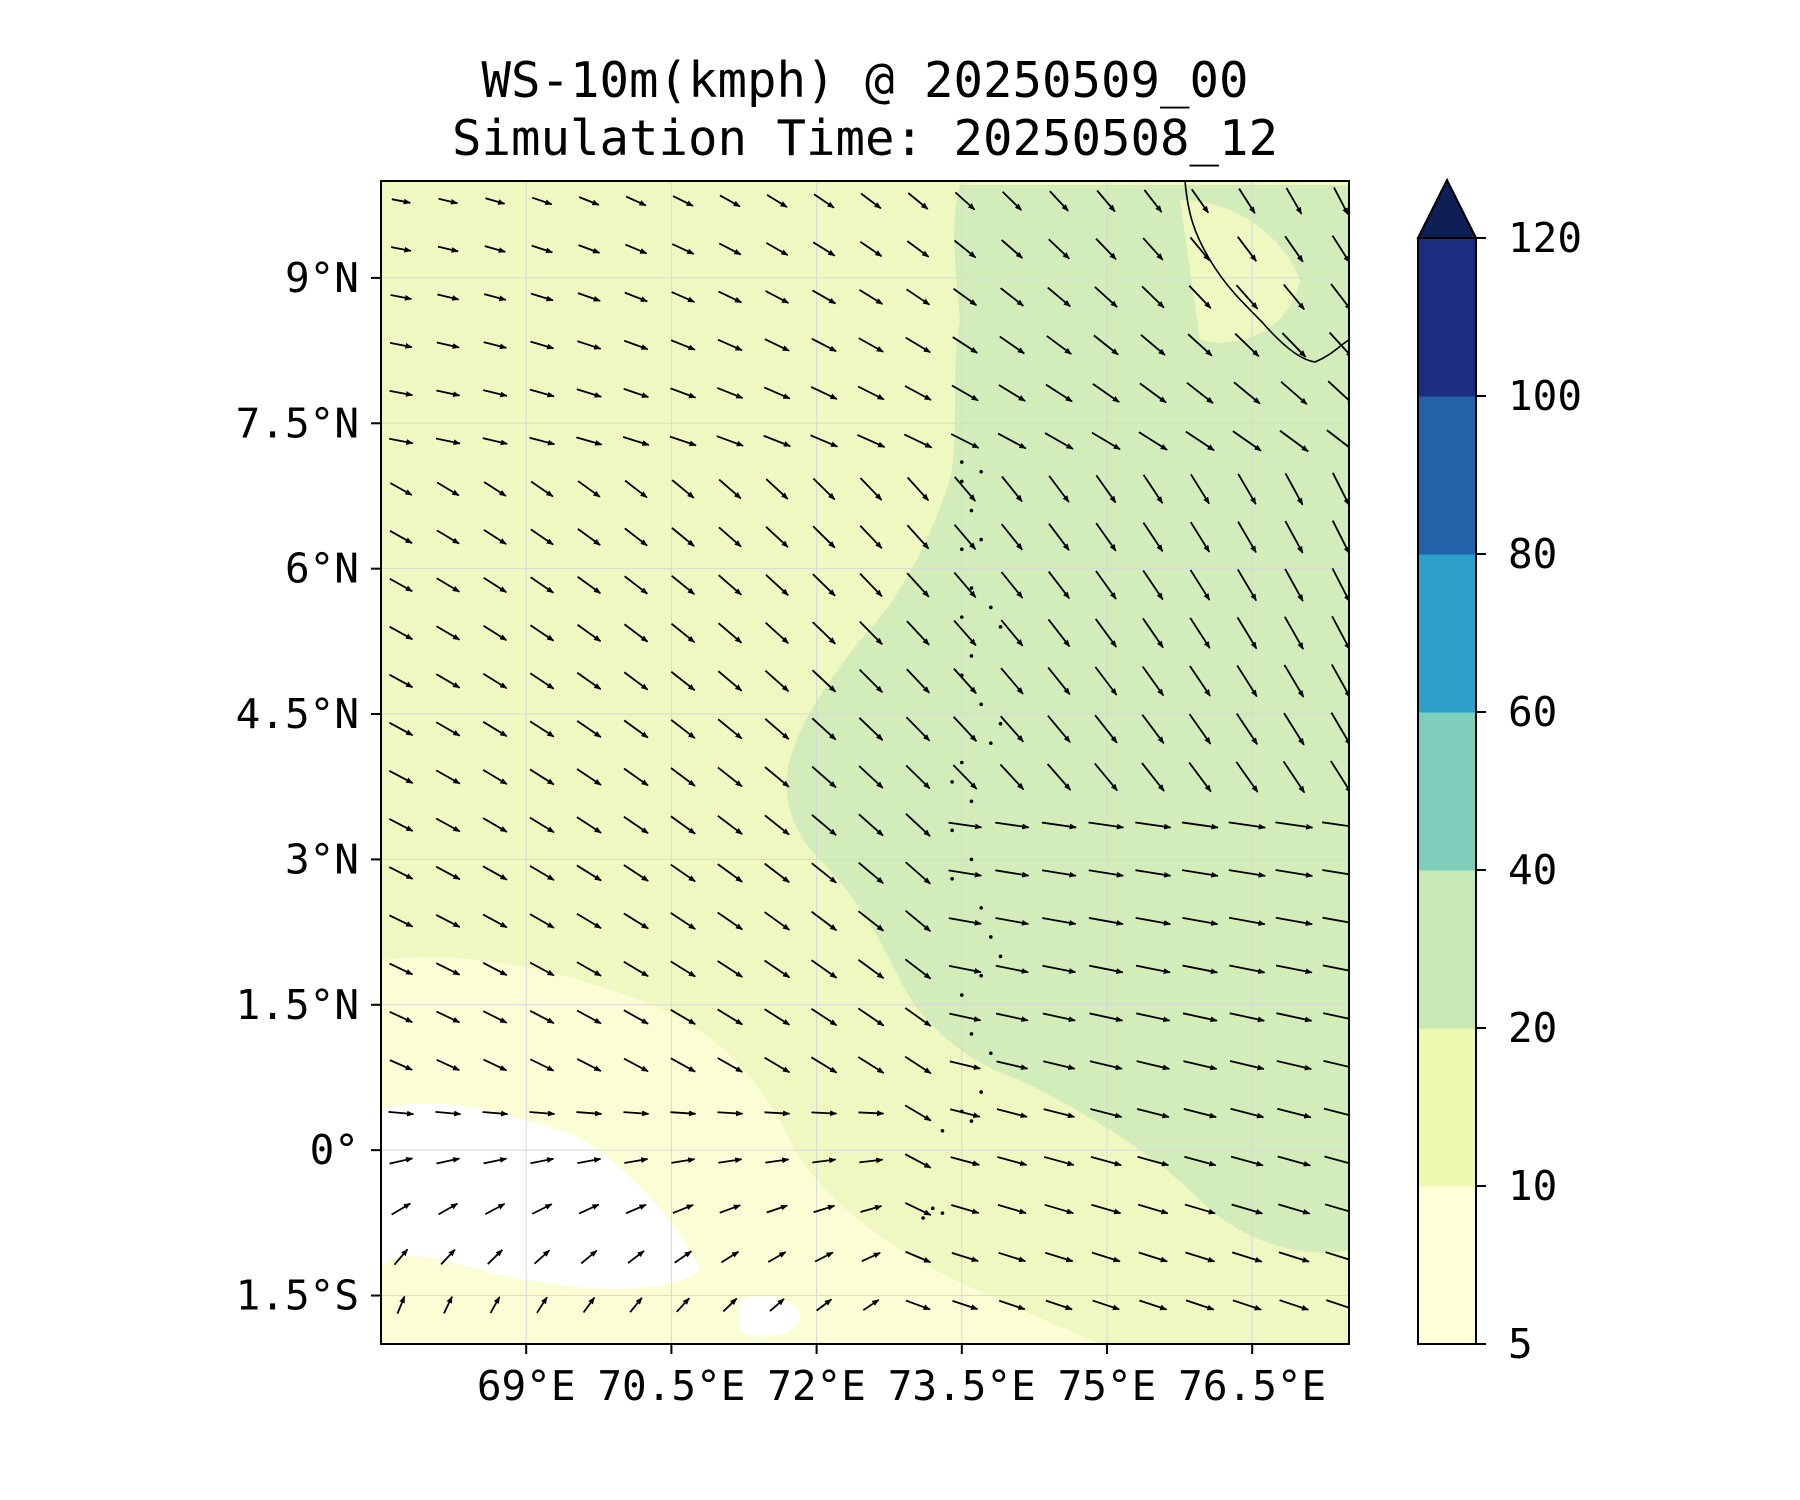 The image size is (1800, 1500). I want to click on colorbar-label: 120, so click(1545, 238).